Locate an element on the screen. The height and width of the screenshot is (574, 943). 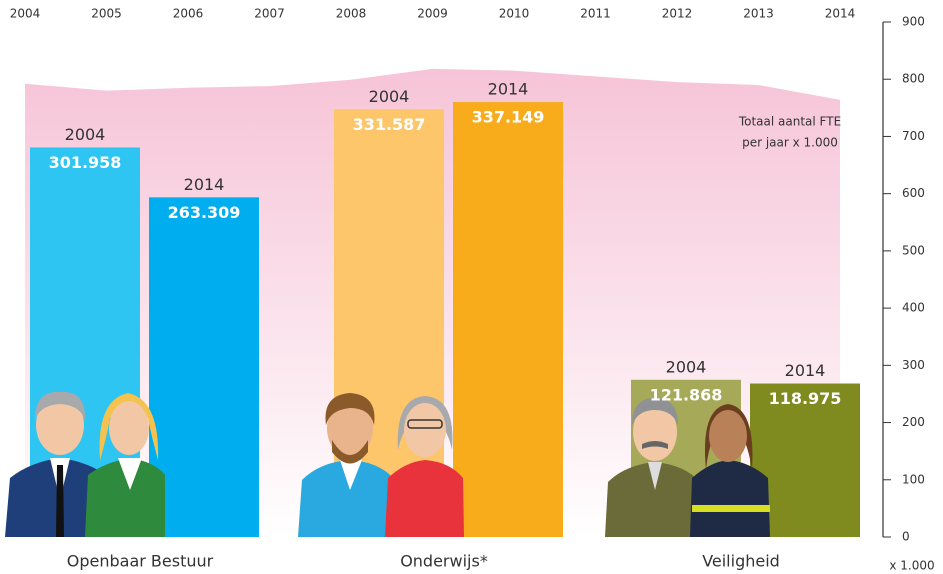
y-tick-label: 800 is located at coordinates (913, 79).